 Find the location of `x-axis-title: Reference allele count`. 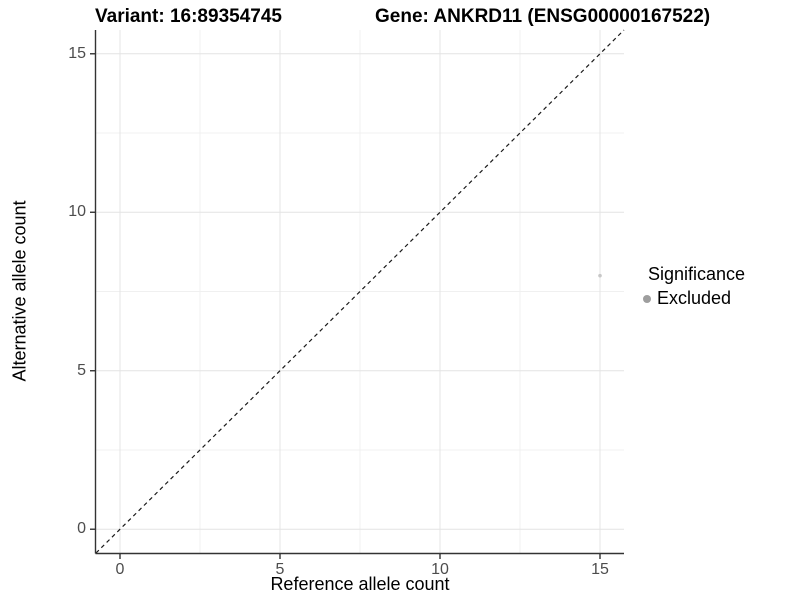

x-axis-title: Reference allele count is located at coordinates (360, 584).